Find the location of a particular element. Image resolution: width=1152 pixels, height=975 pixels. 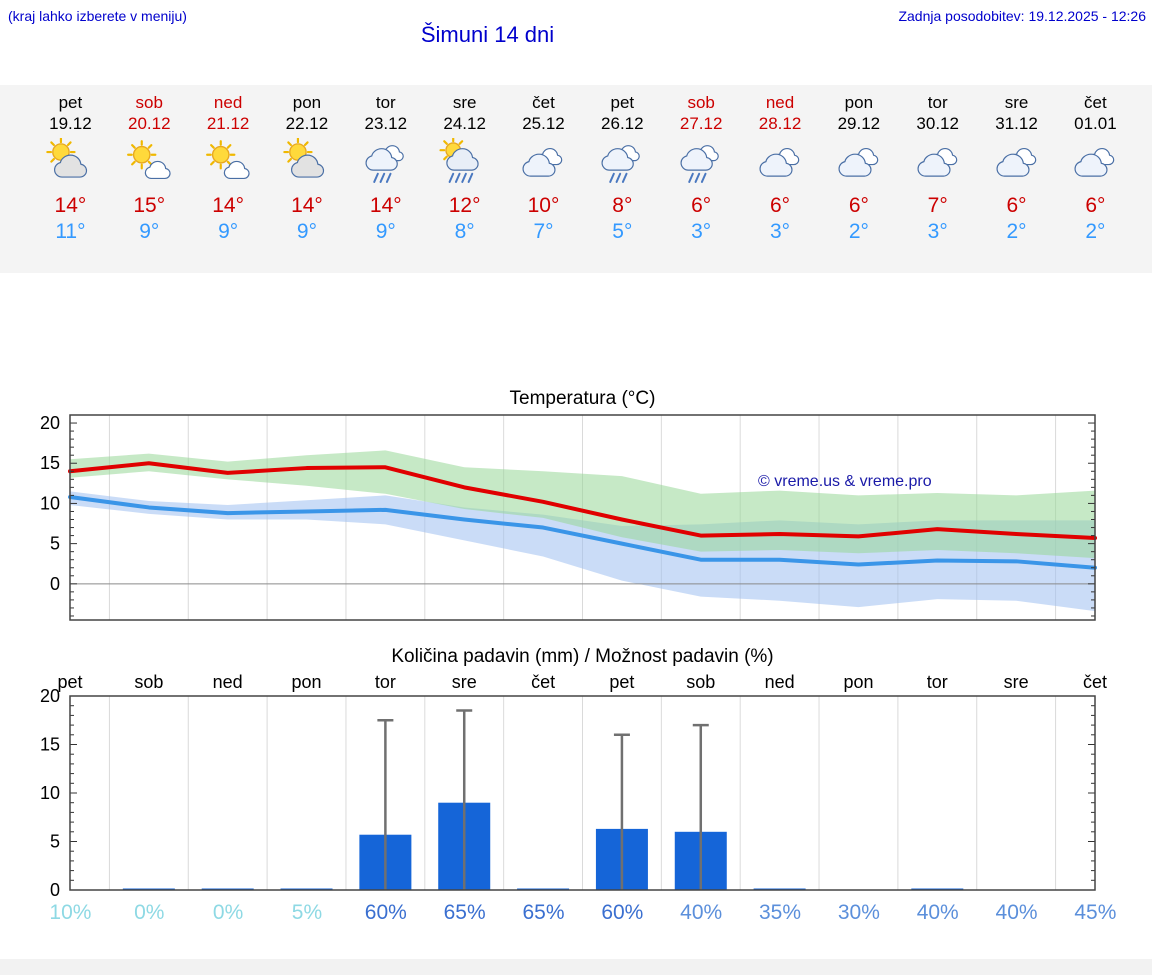

day-date: 27.12 is located at coordinates (701, 123).